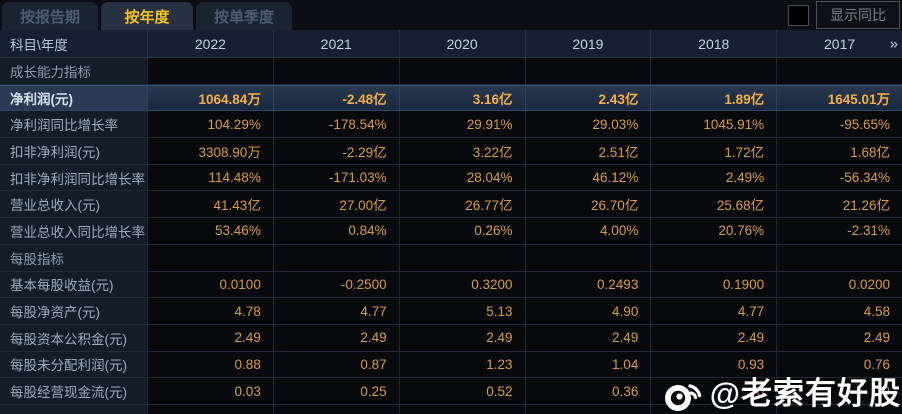  What do you see at coordinates (336, 43) in the screenshot?
I see `year-label: 2021` at bounding box center [336, 43].